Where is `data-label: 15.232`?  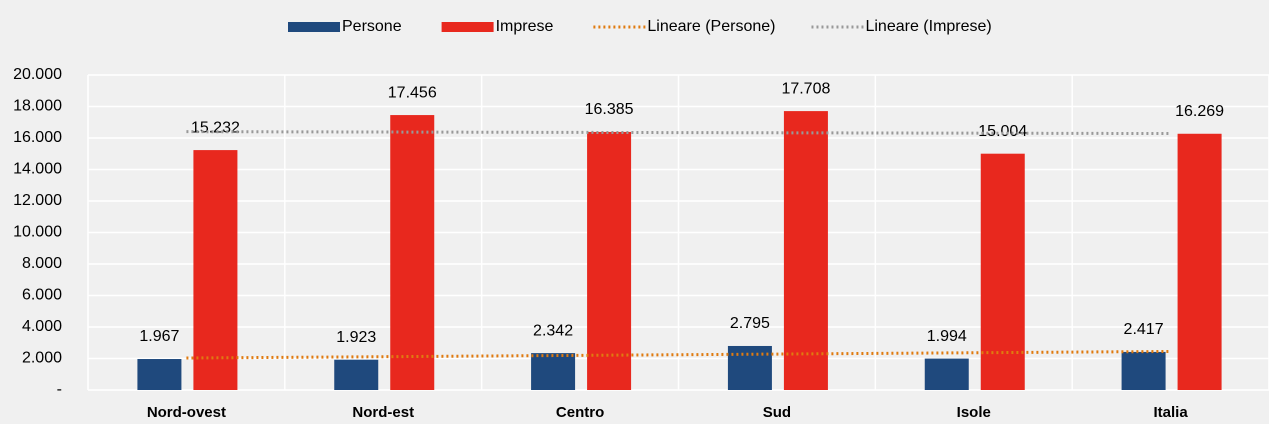
data-label: 15.232 is located at coordinates (215, 127).